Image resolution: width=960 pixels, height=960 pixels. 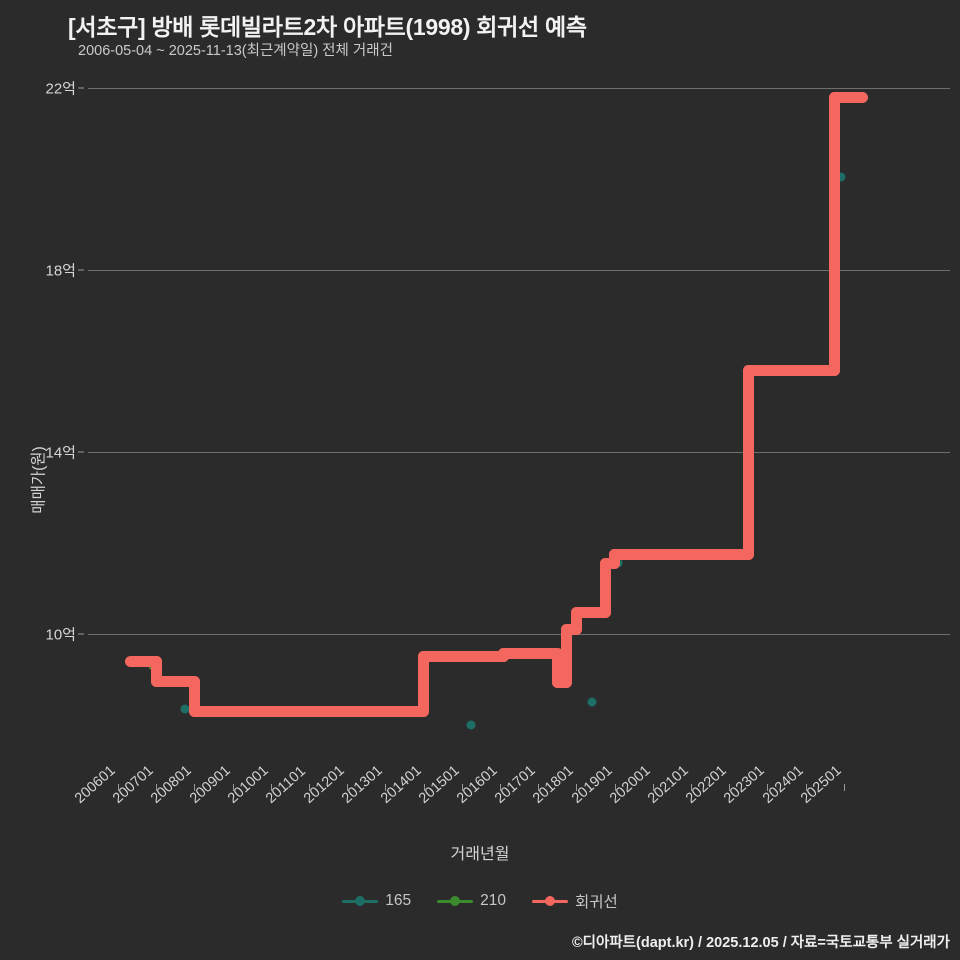 What do you see at coordinates (398, 900) in the screenshot?
I see `legend-label: 165` at bounding box center [398, 900].